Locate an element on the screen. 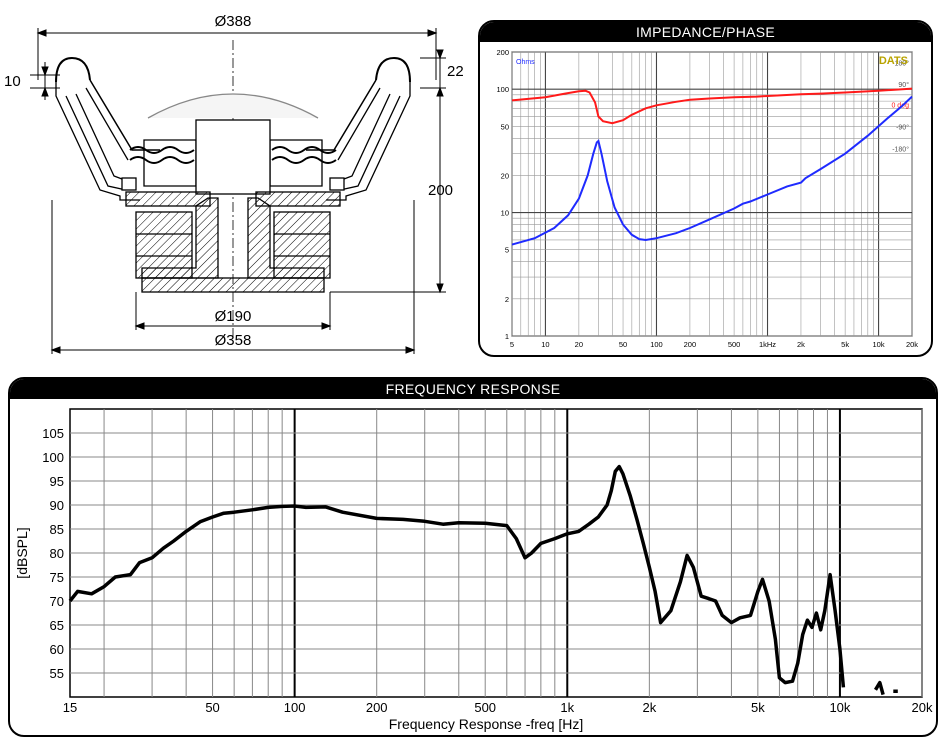 The width and height of the screenshot is (947, 750). impedance-curve is located at coordinates (712, 170).